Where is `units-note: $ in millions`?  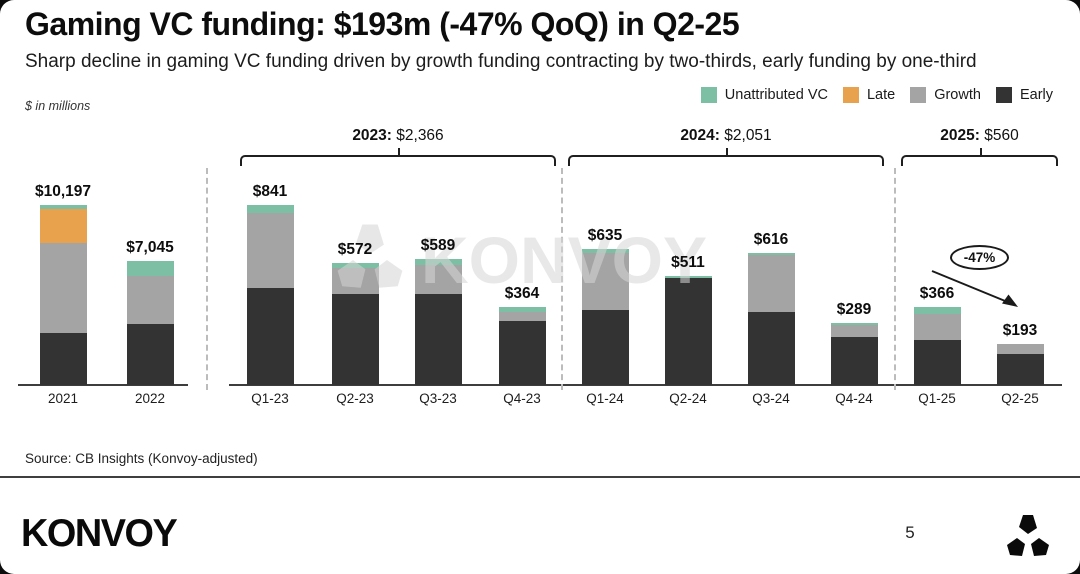
units-note: $ in millions is located at coordinates (58, 106).